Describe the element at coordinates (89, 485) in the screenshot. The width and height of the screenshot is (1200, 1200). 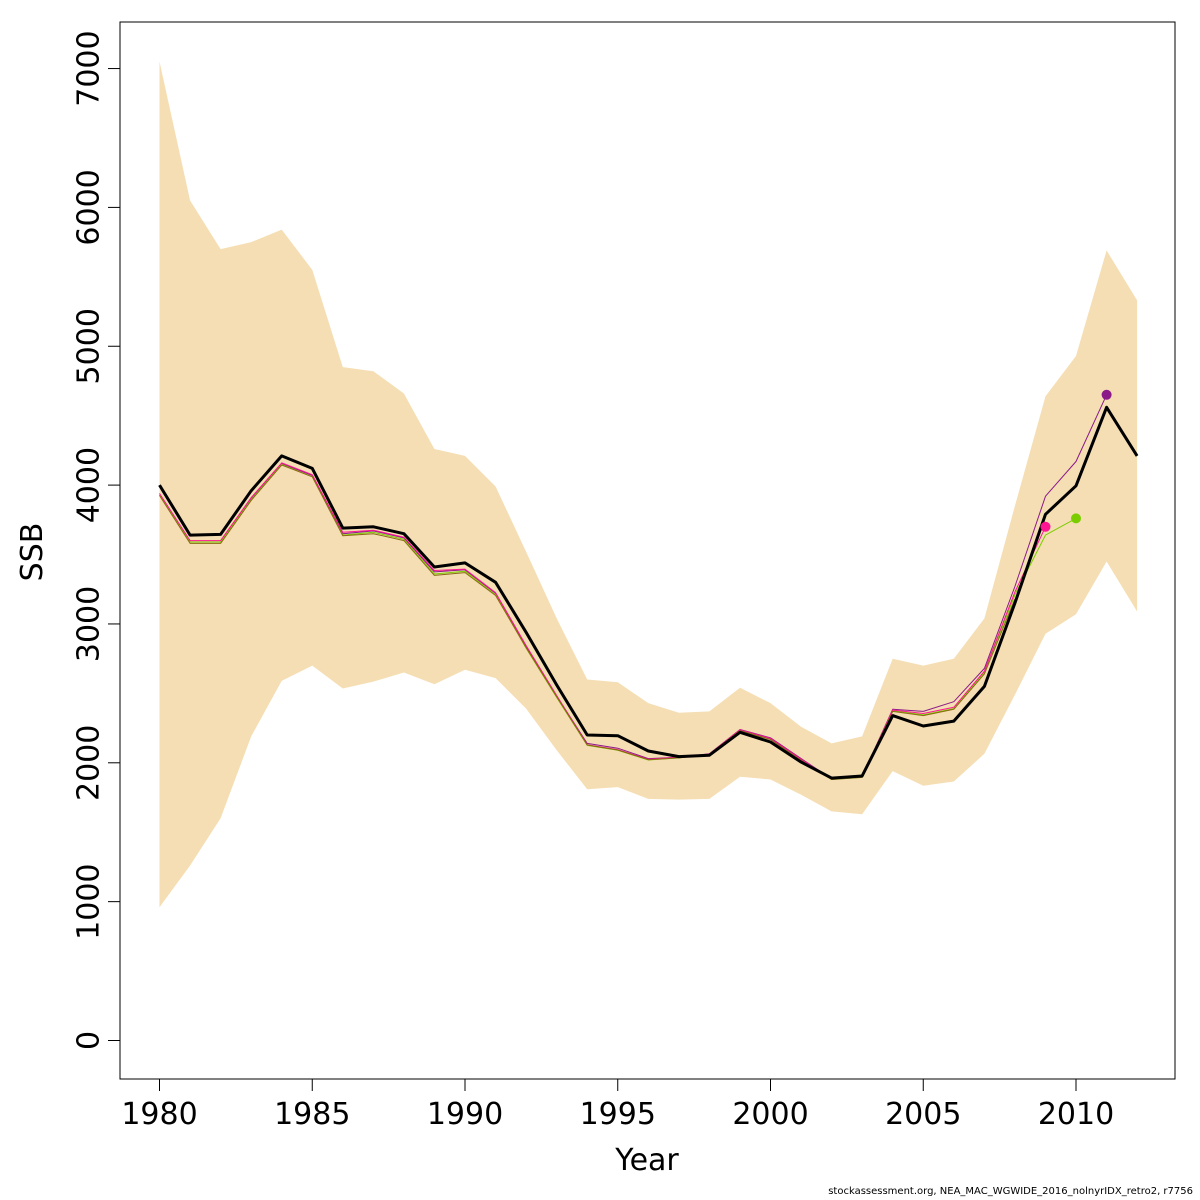
I see `y-tick-label: 4000` at that location.